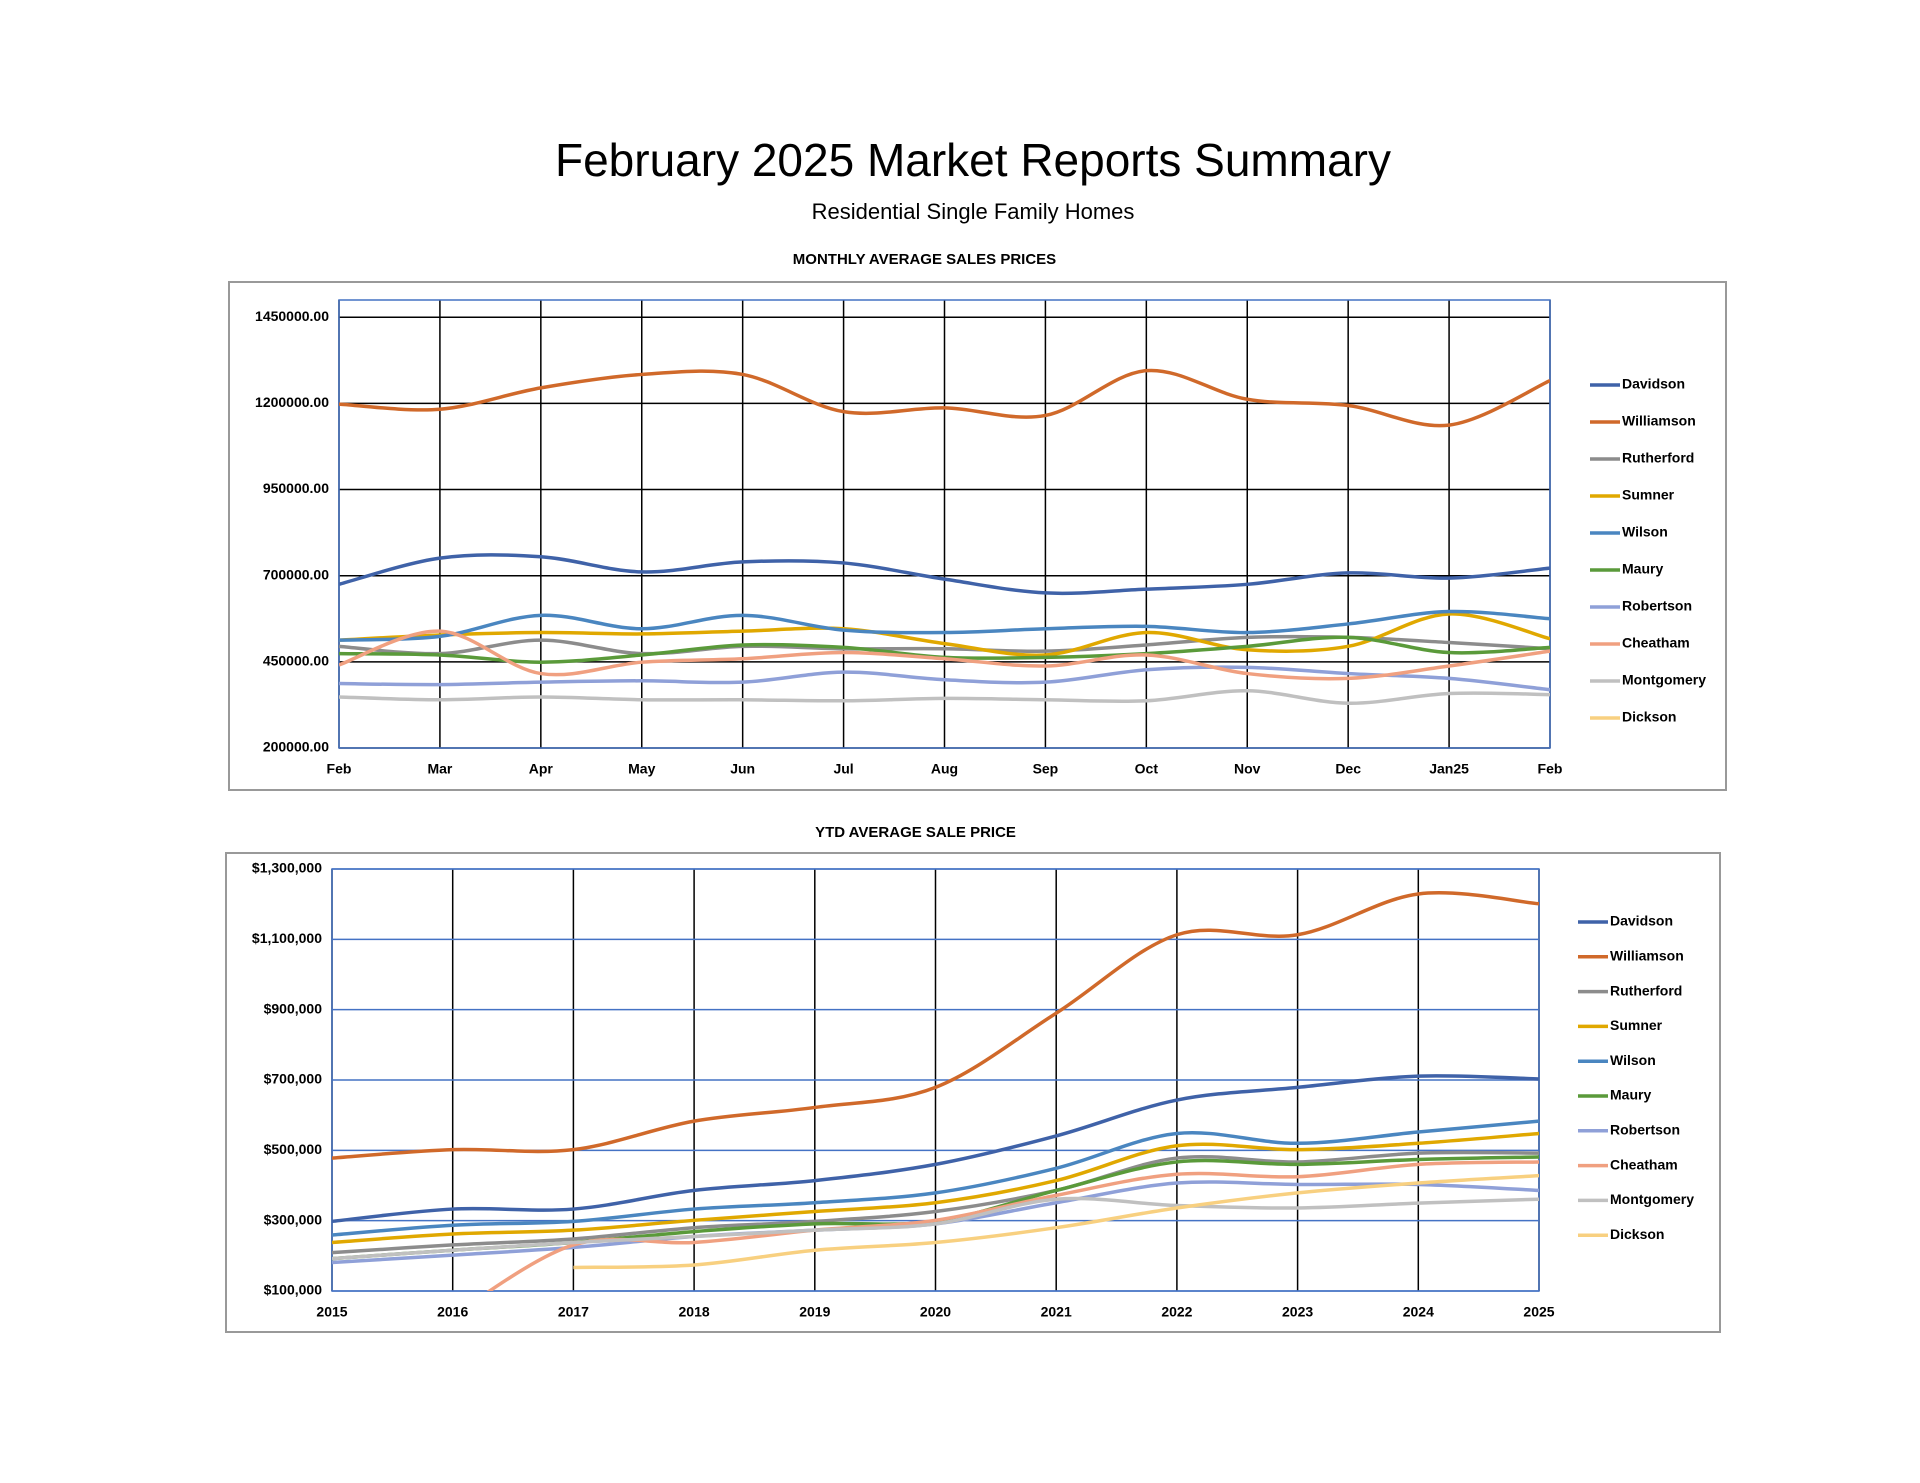  What do you see at coordinates (452, 1312) in the screenshot?
I see `x-tick-label: 2016` at bounding box center [452, 1312].